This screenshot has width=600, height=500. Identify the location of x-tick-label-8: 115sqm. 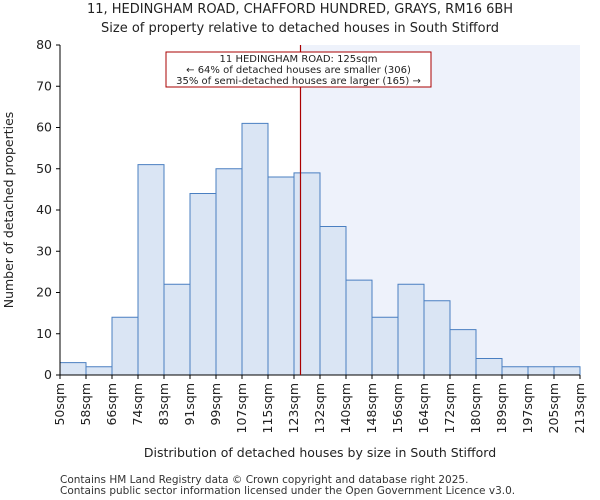
(267, 408).